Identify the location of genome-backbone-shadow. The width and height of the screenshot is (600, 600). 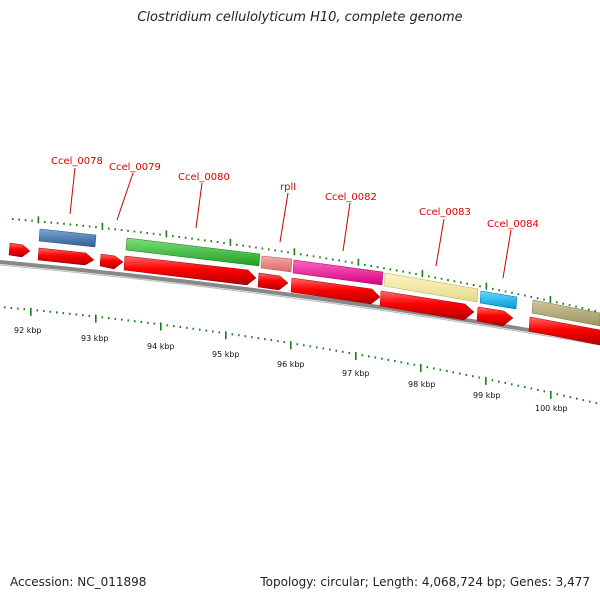
(300, 305).